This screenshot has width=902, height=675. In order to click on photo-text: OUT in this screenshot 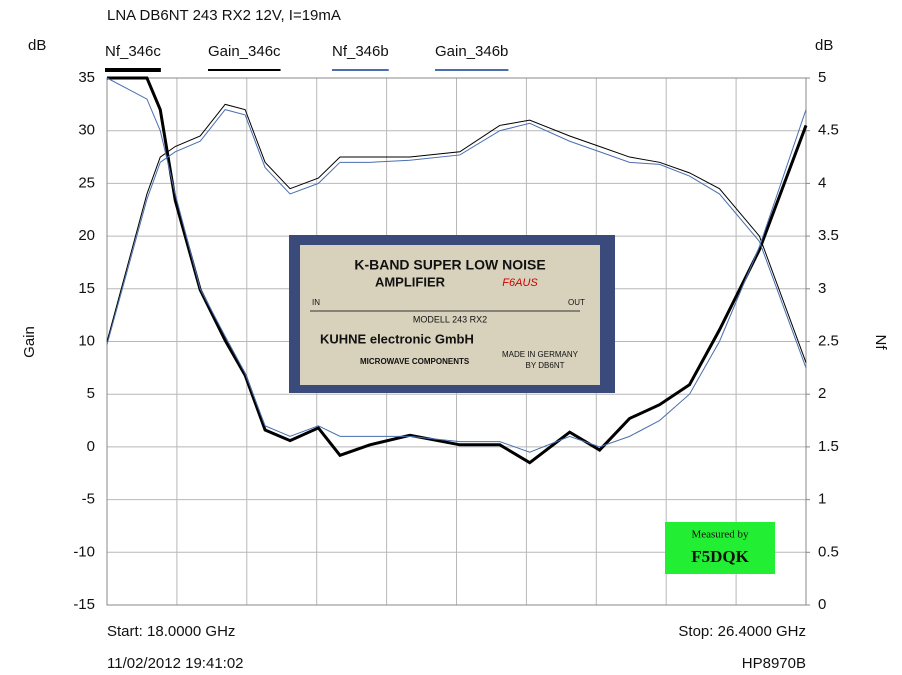, I will do `click(576, 302)`.